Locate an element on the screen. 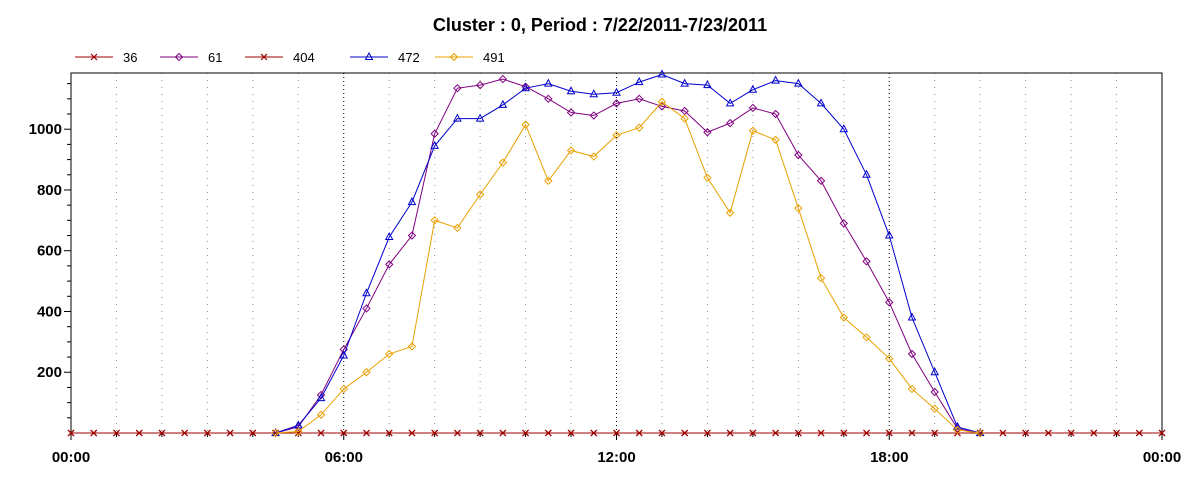 The width and height of the screenshot is (1200, 480). y-tick-label: 800 is located at coordinates (49, 190).